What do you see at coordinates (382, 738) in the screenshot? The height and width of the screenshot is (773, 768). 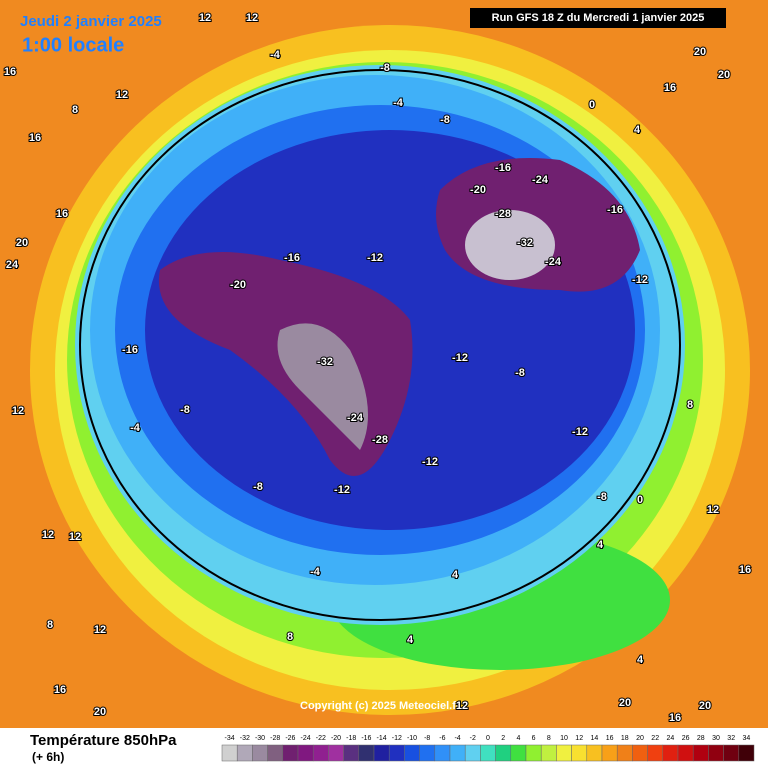 I see `legend-tick-label: -14` at bounding box center [382, 738].